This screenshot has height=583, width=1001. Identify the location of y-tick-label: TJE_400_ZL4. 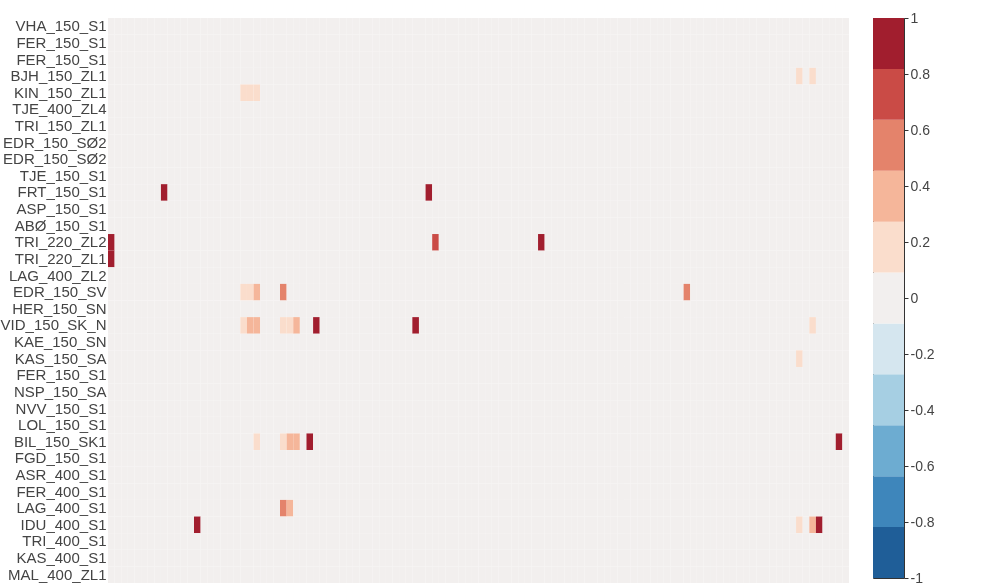
(59, 109).